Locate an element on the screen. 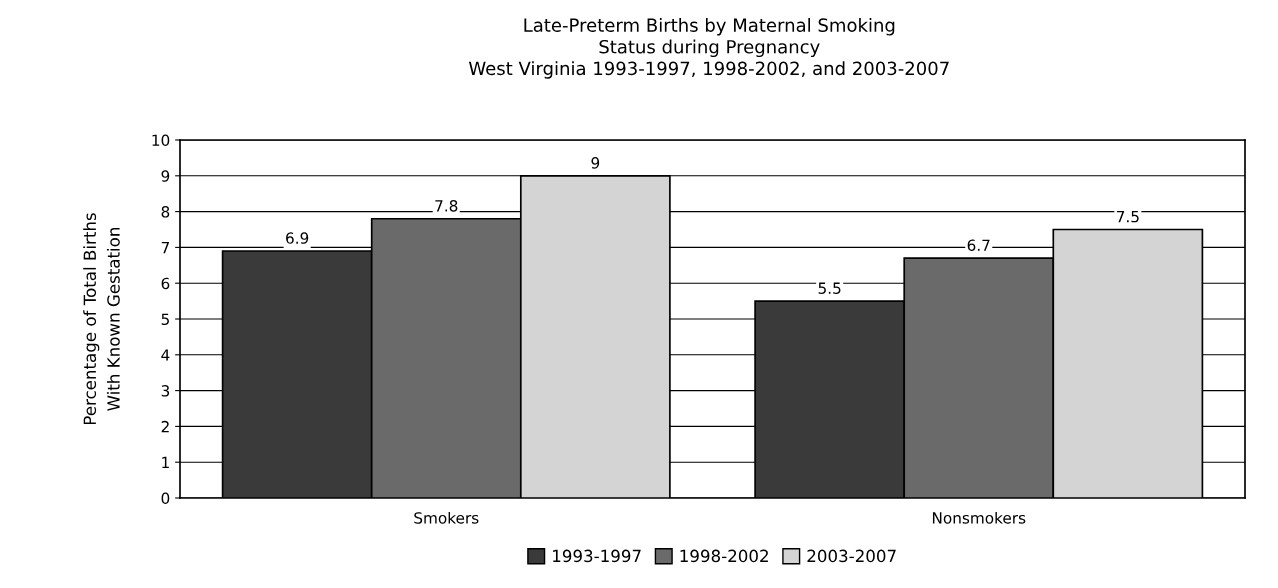 This screenshot has width=1278, height=588. x-tick-label: Smokers is located at coordinates (446, 517).